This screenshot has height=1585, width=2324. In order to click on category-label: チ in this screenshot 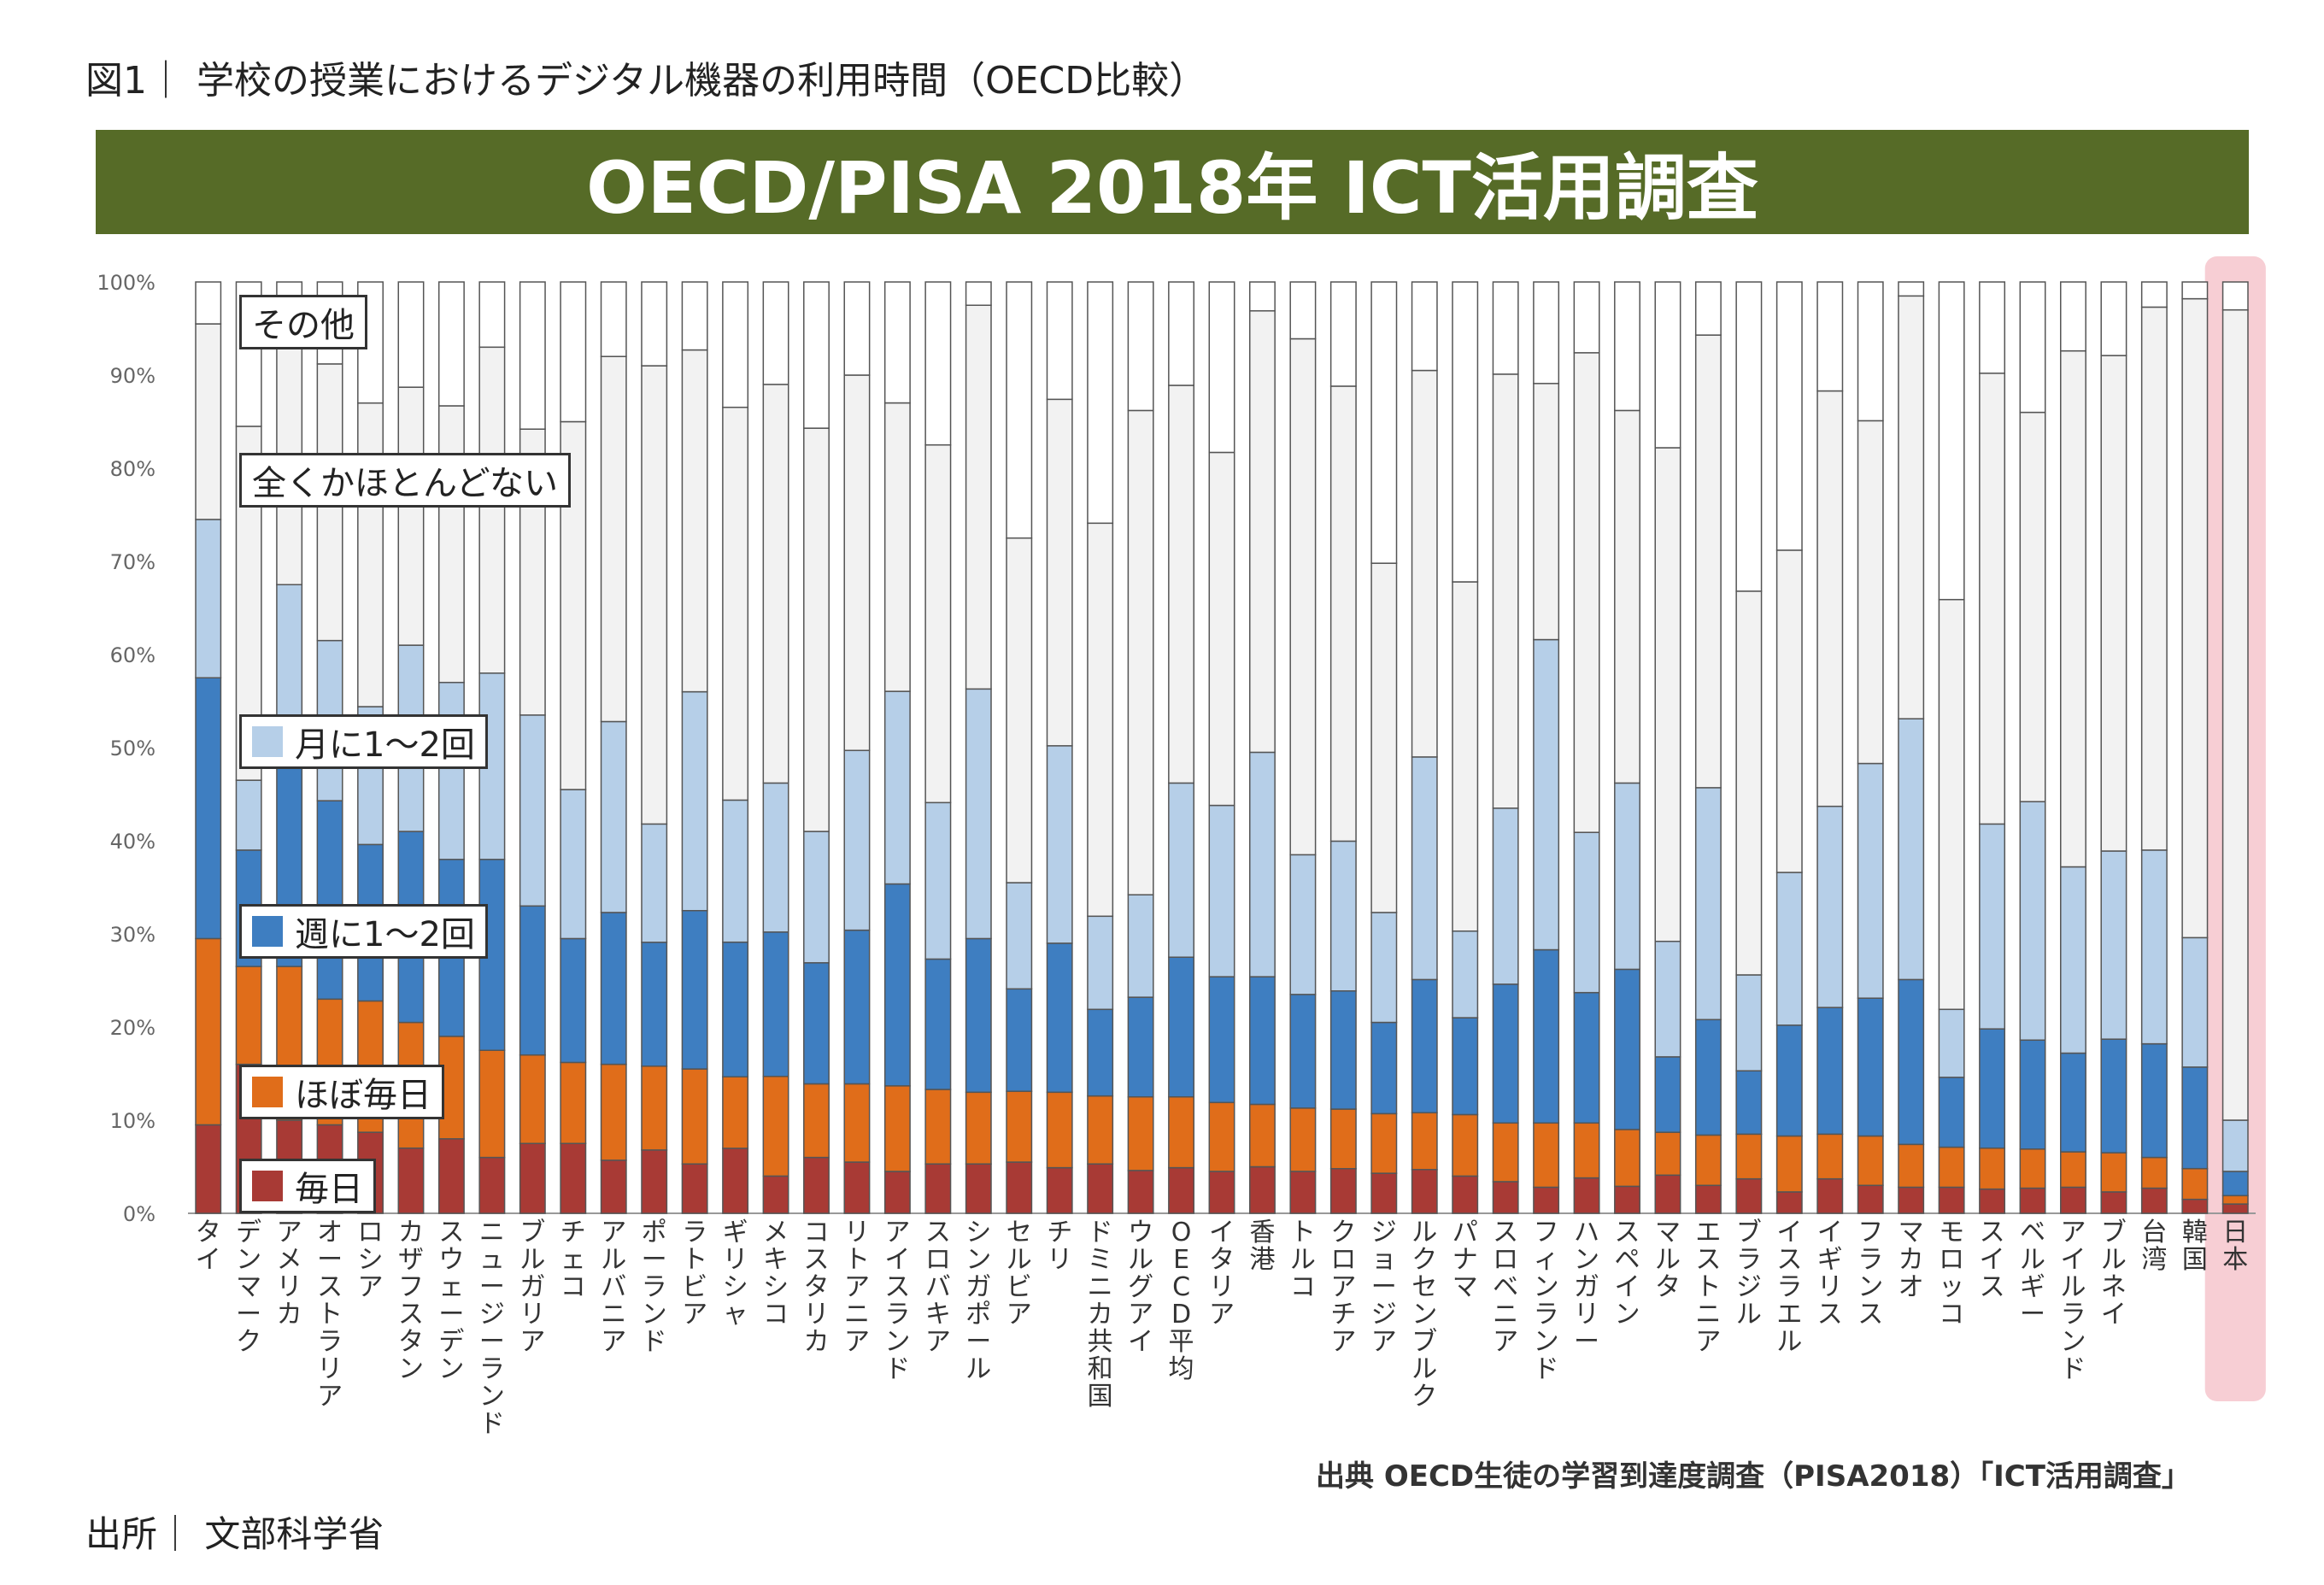, I will do `click(1343, 1315)`.